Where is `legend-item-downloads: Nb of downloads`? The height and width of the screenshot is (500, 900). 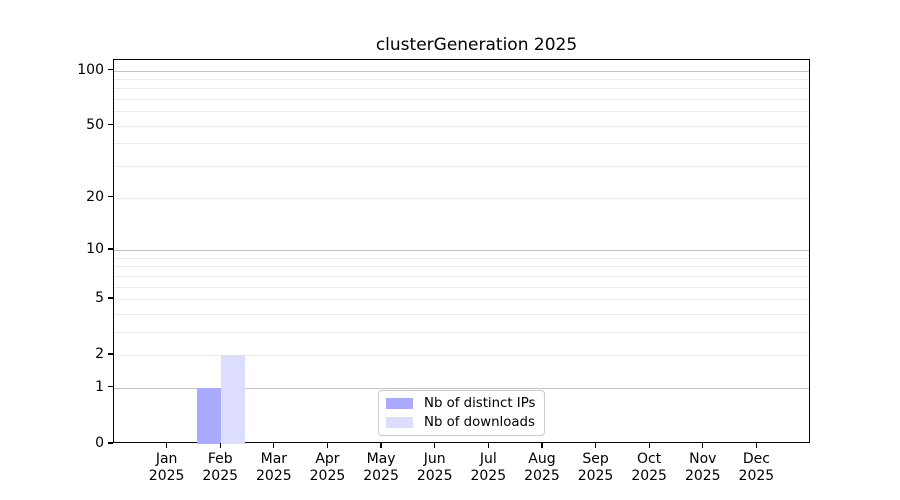
legend-item-downloads: Nb of downloads is located at coordinates (461, 422).